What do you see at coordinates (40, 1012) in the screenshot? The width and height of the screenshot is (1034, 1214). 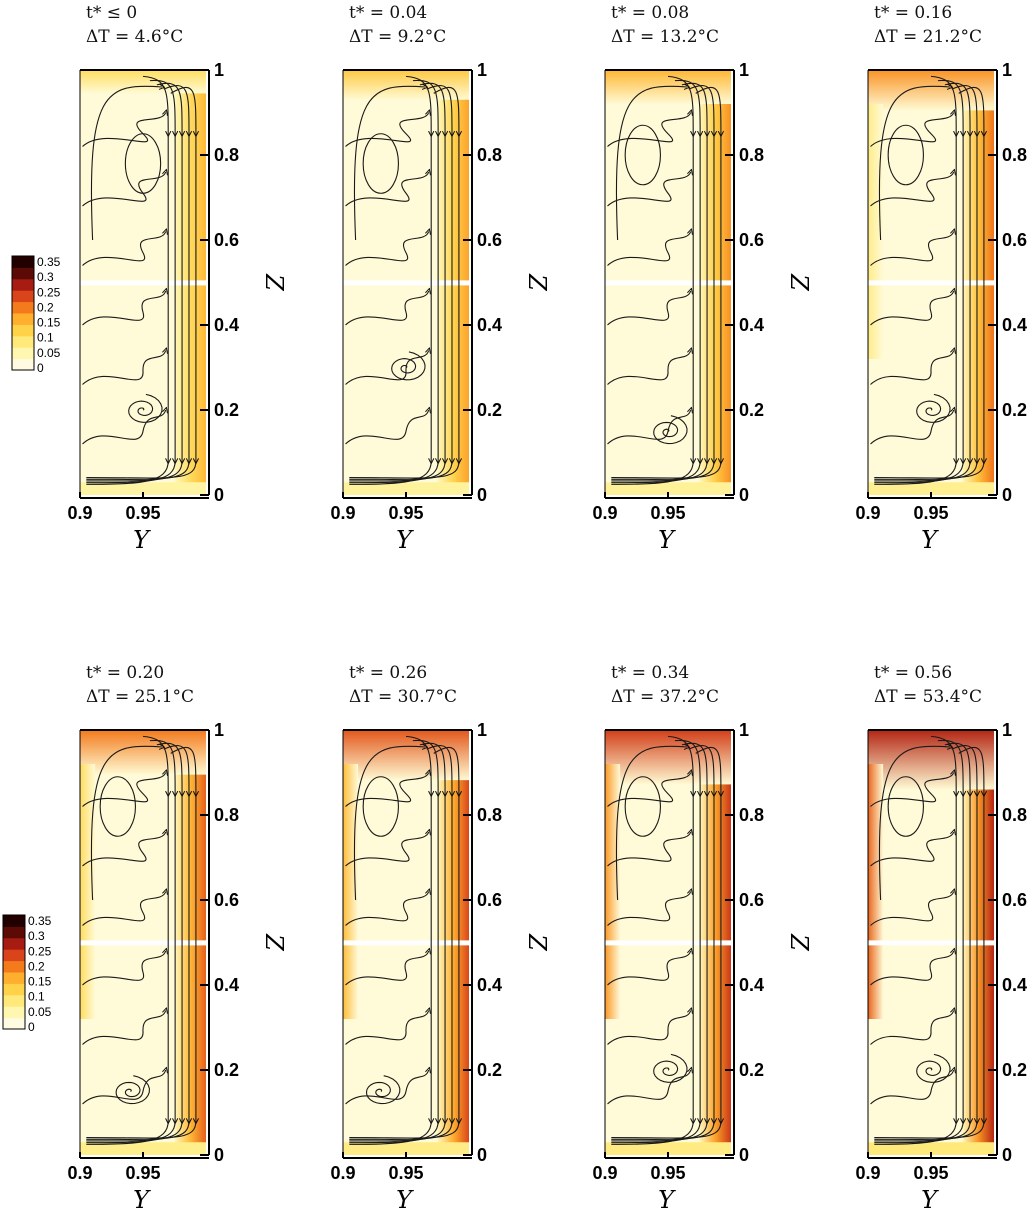 I see `colorbar-tick-label: 0.05` at bounding box center [40, 1012].